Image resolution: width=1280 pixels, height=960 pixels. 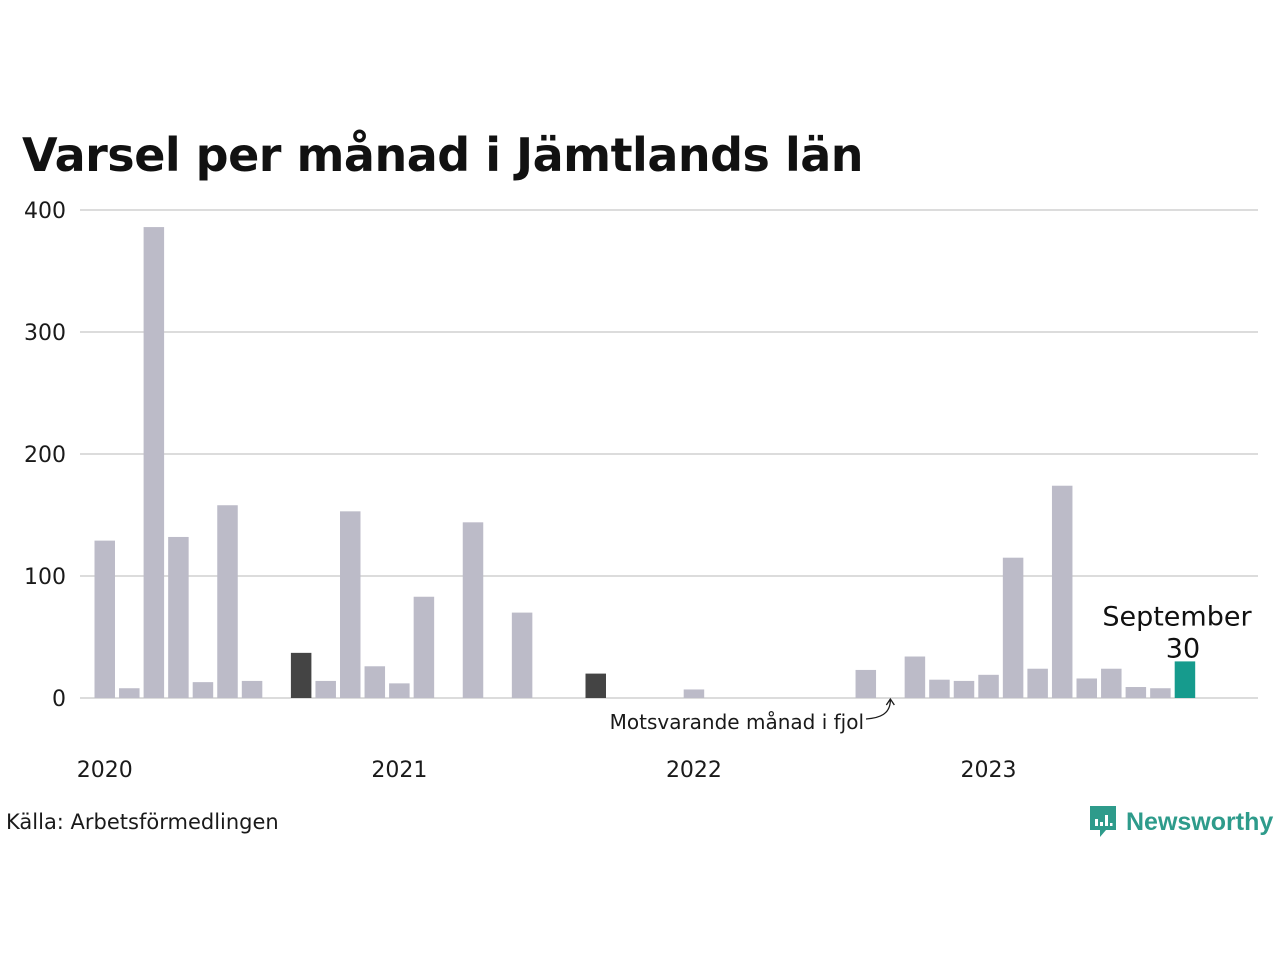 What do you see at coordinates (880, 708) in the screenshot?
I see `annotation-arrow` at bounding box center [880, 708].